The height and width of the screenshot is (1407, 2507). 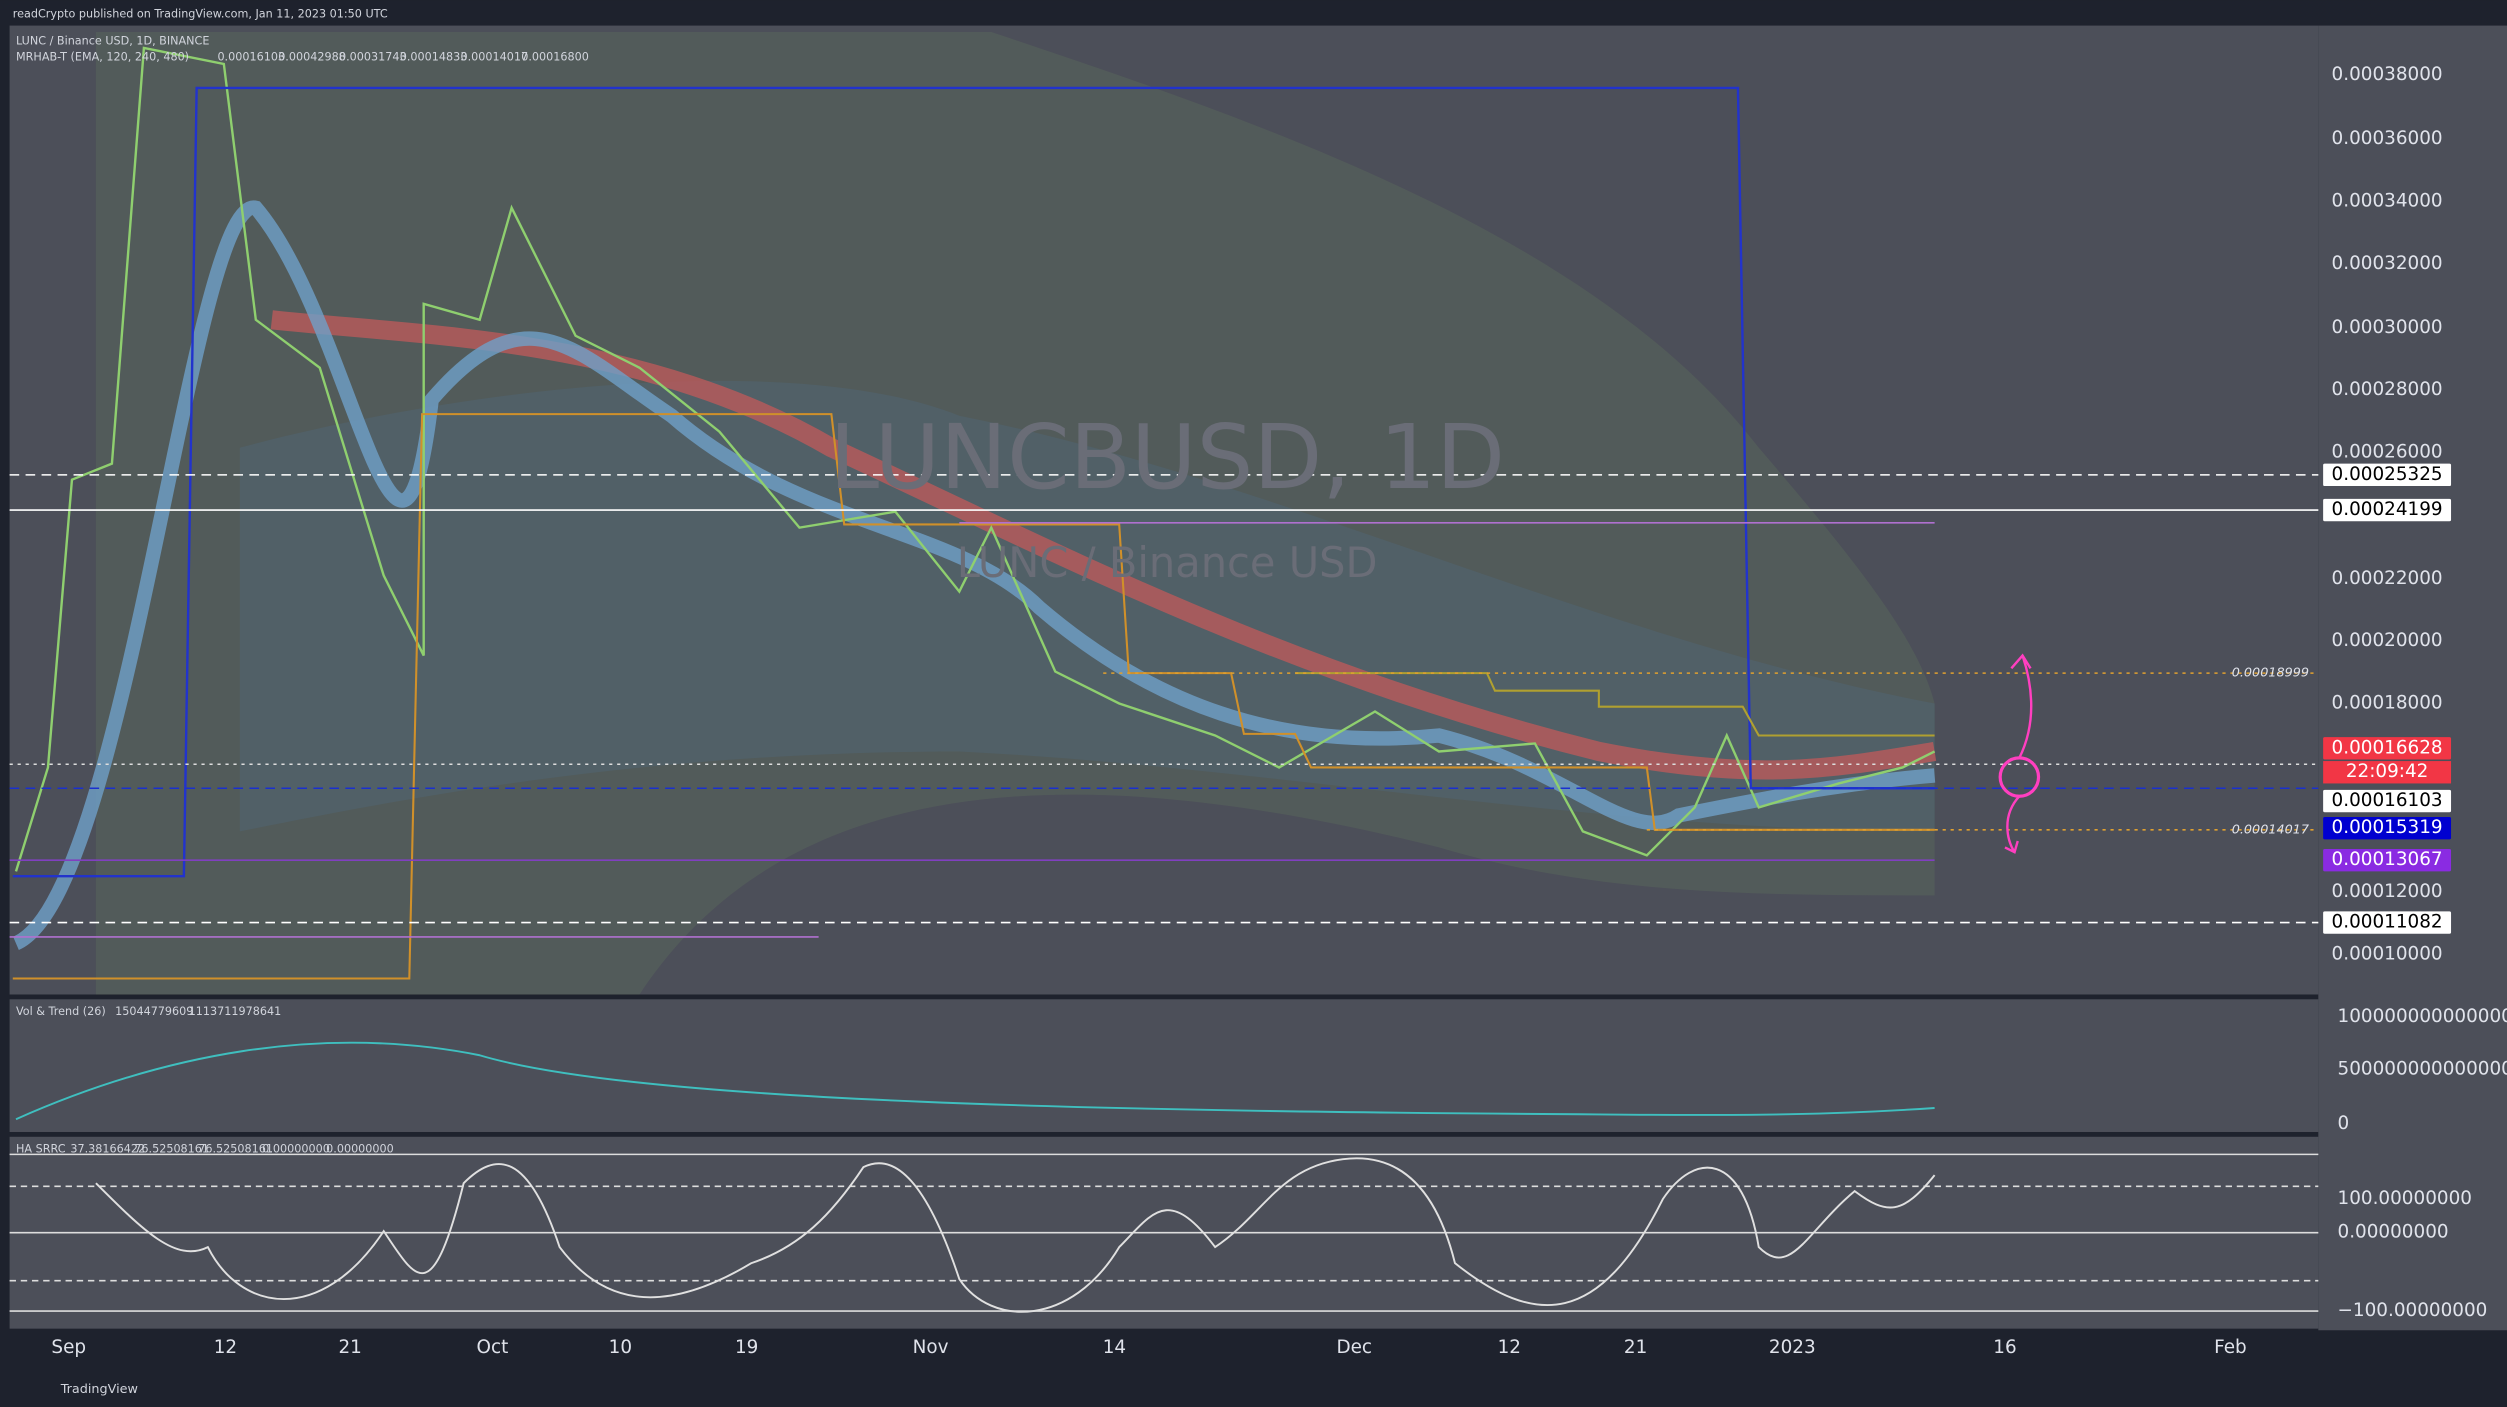 I want to click on watermark: LUNC / Binance USD, so click(x=1167, y=562).